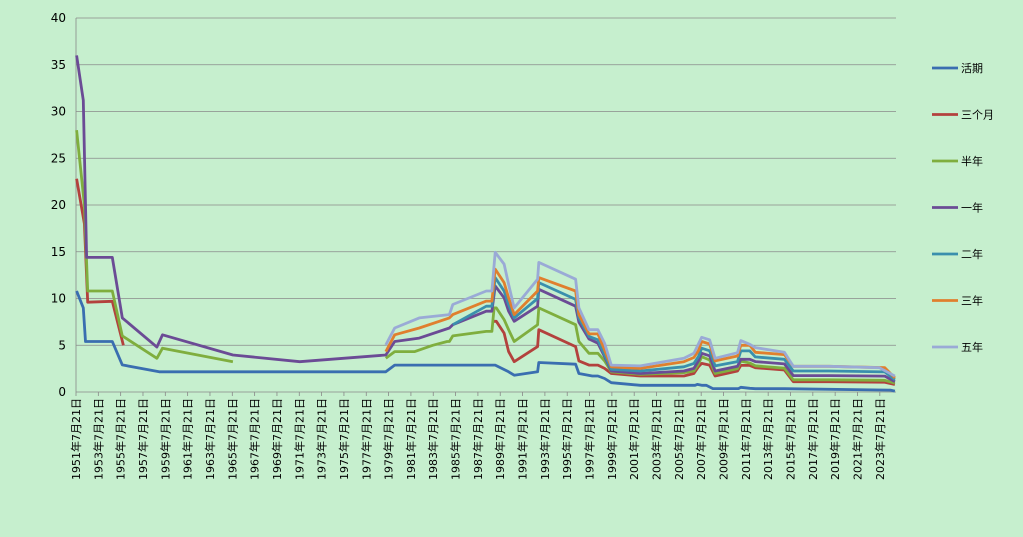  I want to click on y-tick-label: 30, so click(58, 112).